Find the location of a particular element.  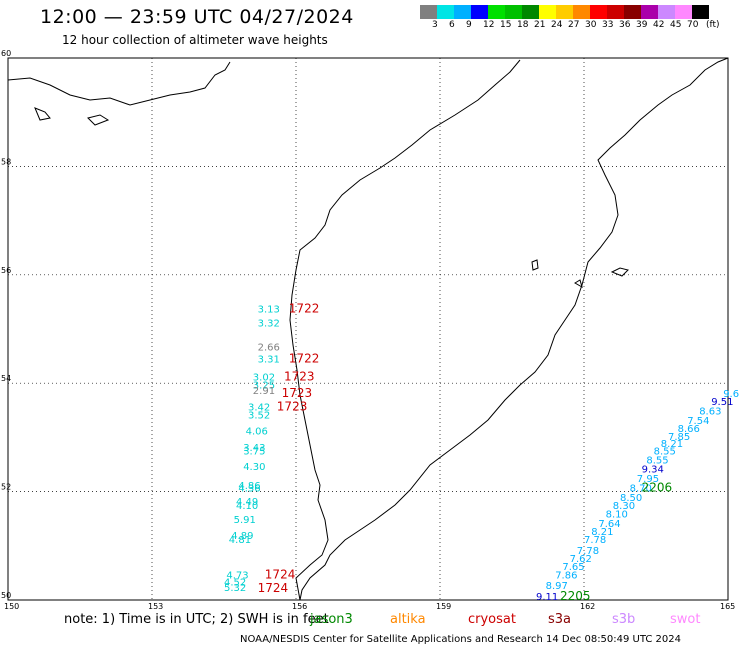

swh-label: 4.86 is located at coordinates (249, 486).